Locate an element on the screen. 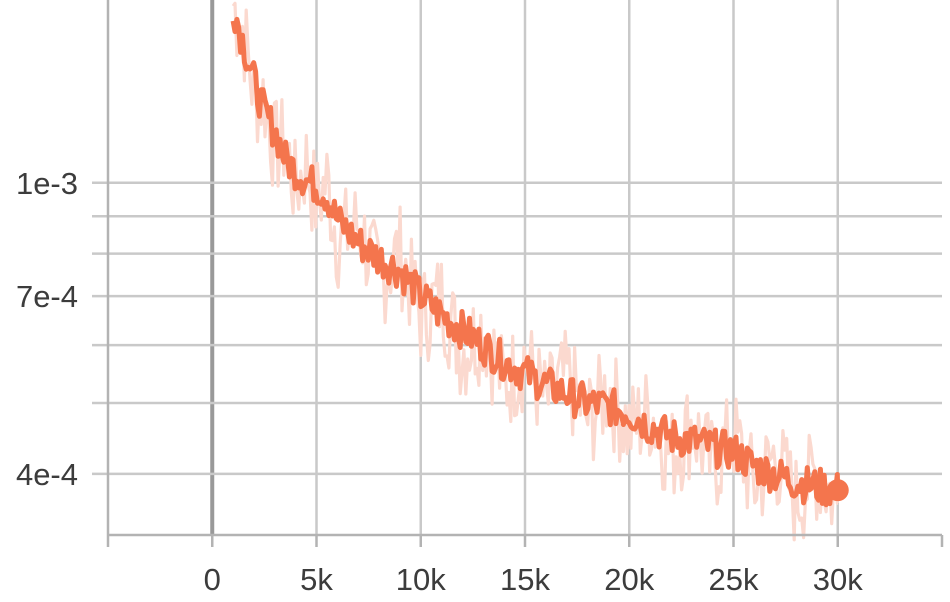  x-tick-label: 15k is located at coordinates (525, 579).